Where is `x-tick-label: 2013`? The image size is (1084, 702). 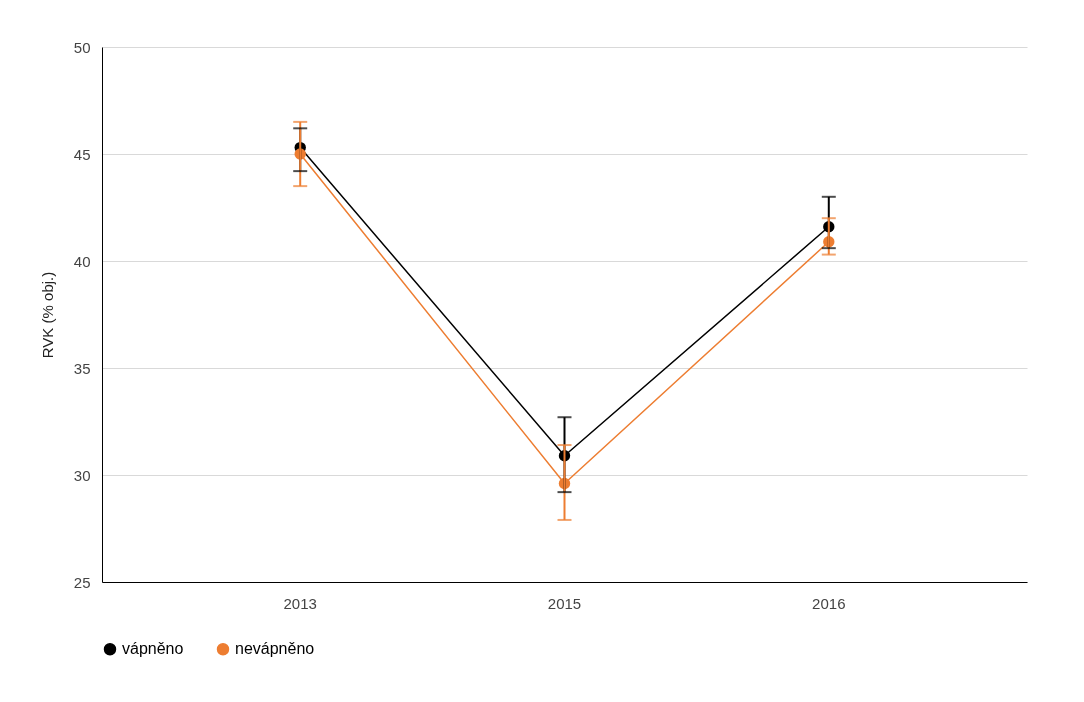
x-tick-label: 2013 is located at coordinates (300, 603).